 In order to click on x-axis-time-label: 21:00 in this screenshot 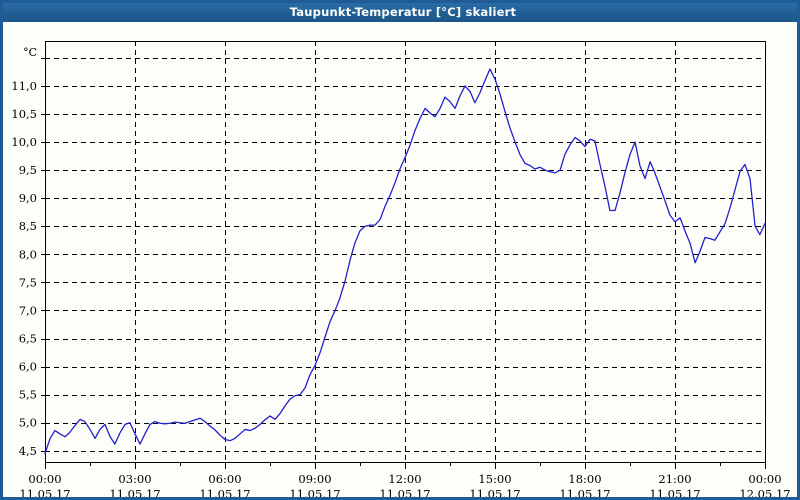, I will do `click(674, 479)`.